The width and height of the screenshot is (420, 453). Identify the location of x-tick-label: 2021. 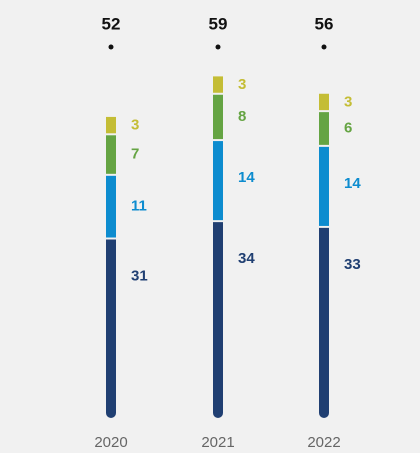
(217, 442).